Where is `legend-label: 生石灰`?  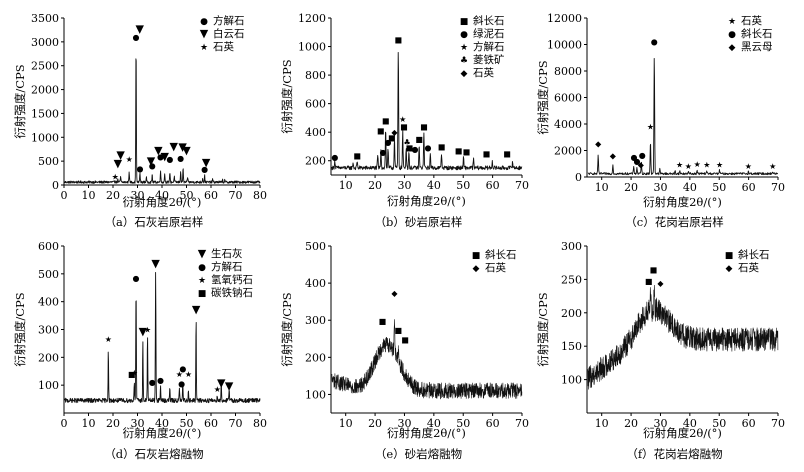
legend-label: 生石灰 is located at coordinates (227, 253).